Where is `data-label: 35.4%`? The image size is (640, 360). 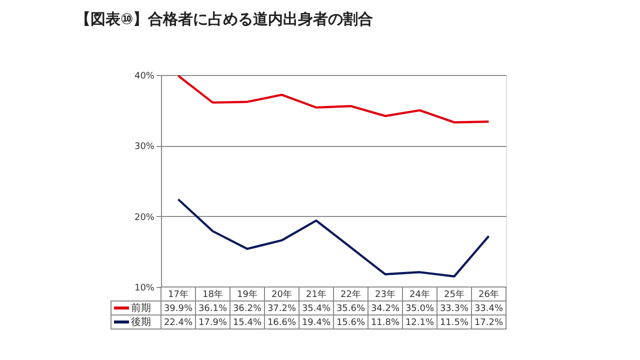
data-label: 35.4% is located at coordinates (316, 309).